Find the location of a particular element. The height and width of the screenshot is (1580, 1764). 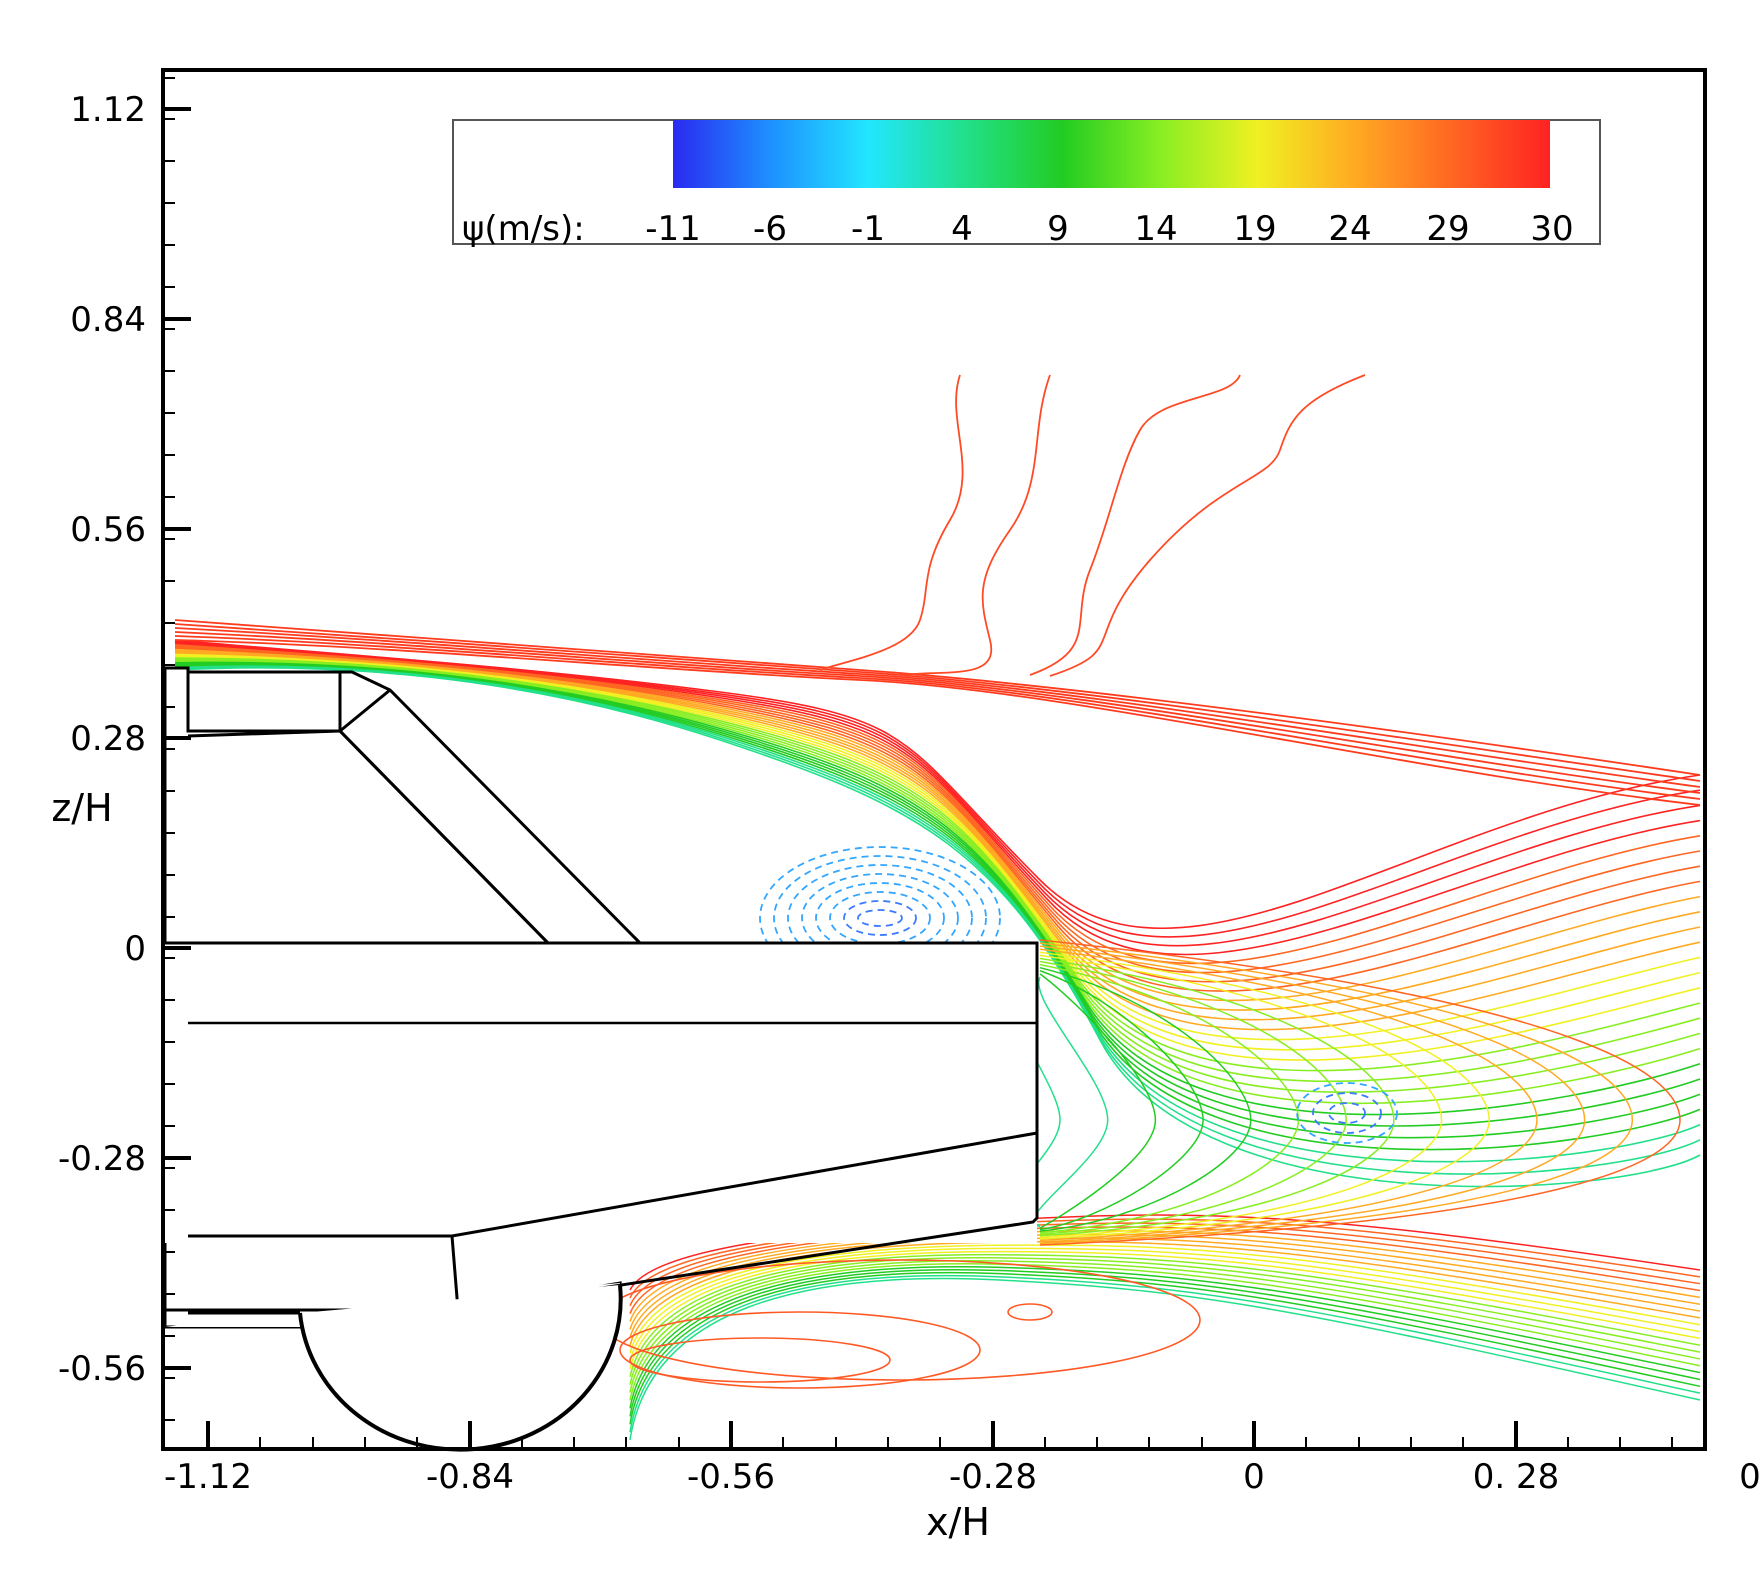

colorbar-tick-label: 29 is located at coordinates (1447, 229).